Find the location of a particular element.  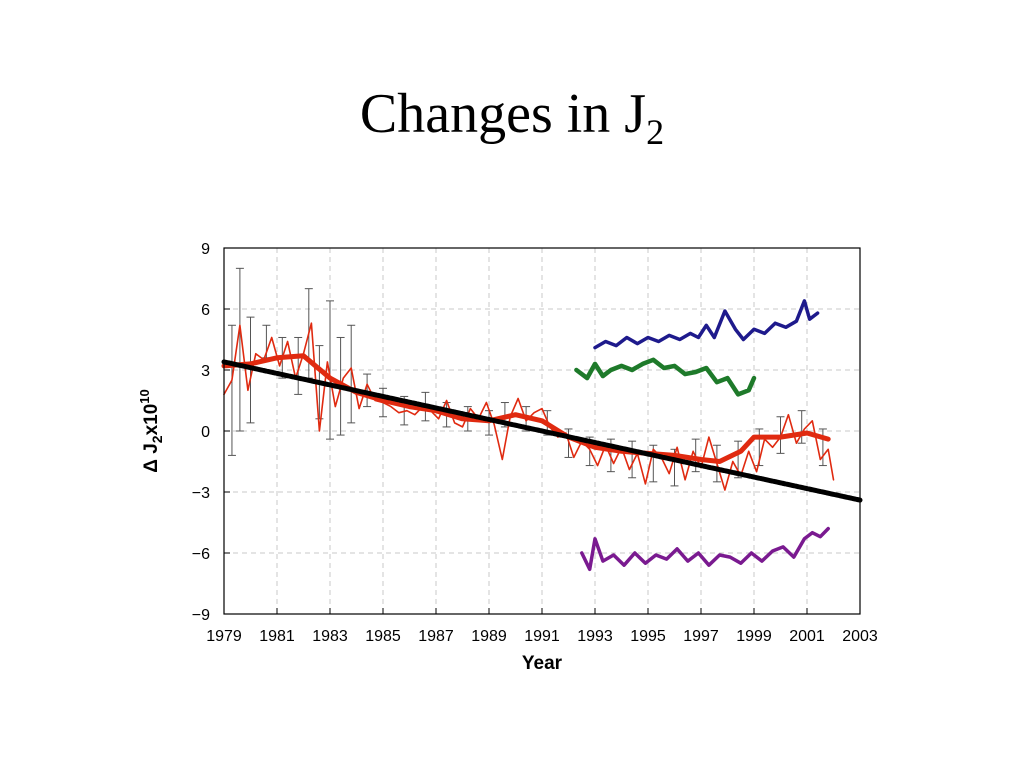

slide-title-subscript: 2 is located at coordinates (655, 132).